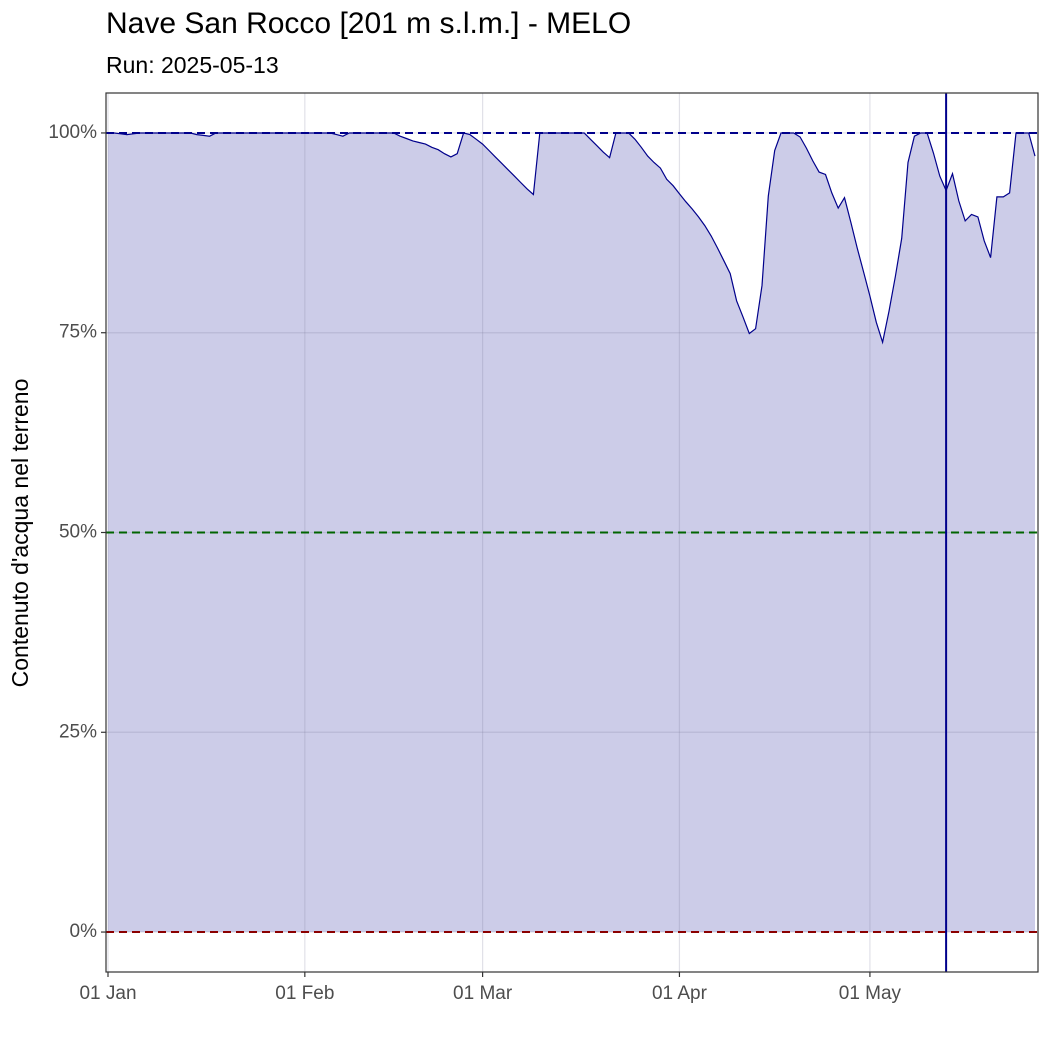  Describe the element at coordinates (78, 532) in the screenshot. I see `y-tick-label: 50%` at that location.